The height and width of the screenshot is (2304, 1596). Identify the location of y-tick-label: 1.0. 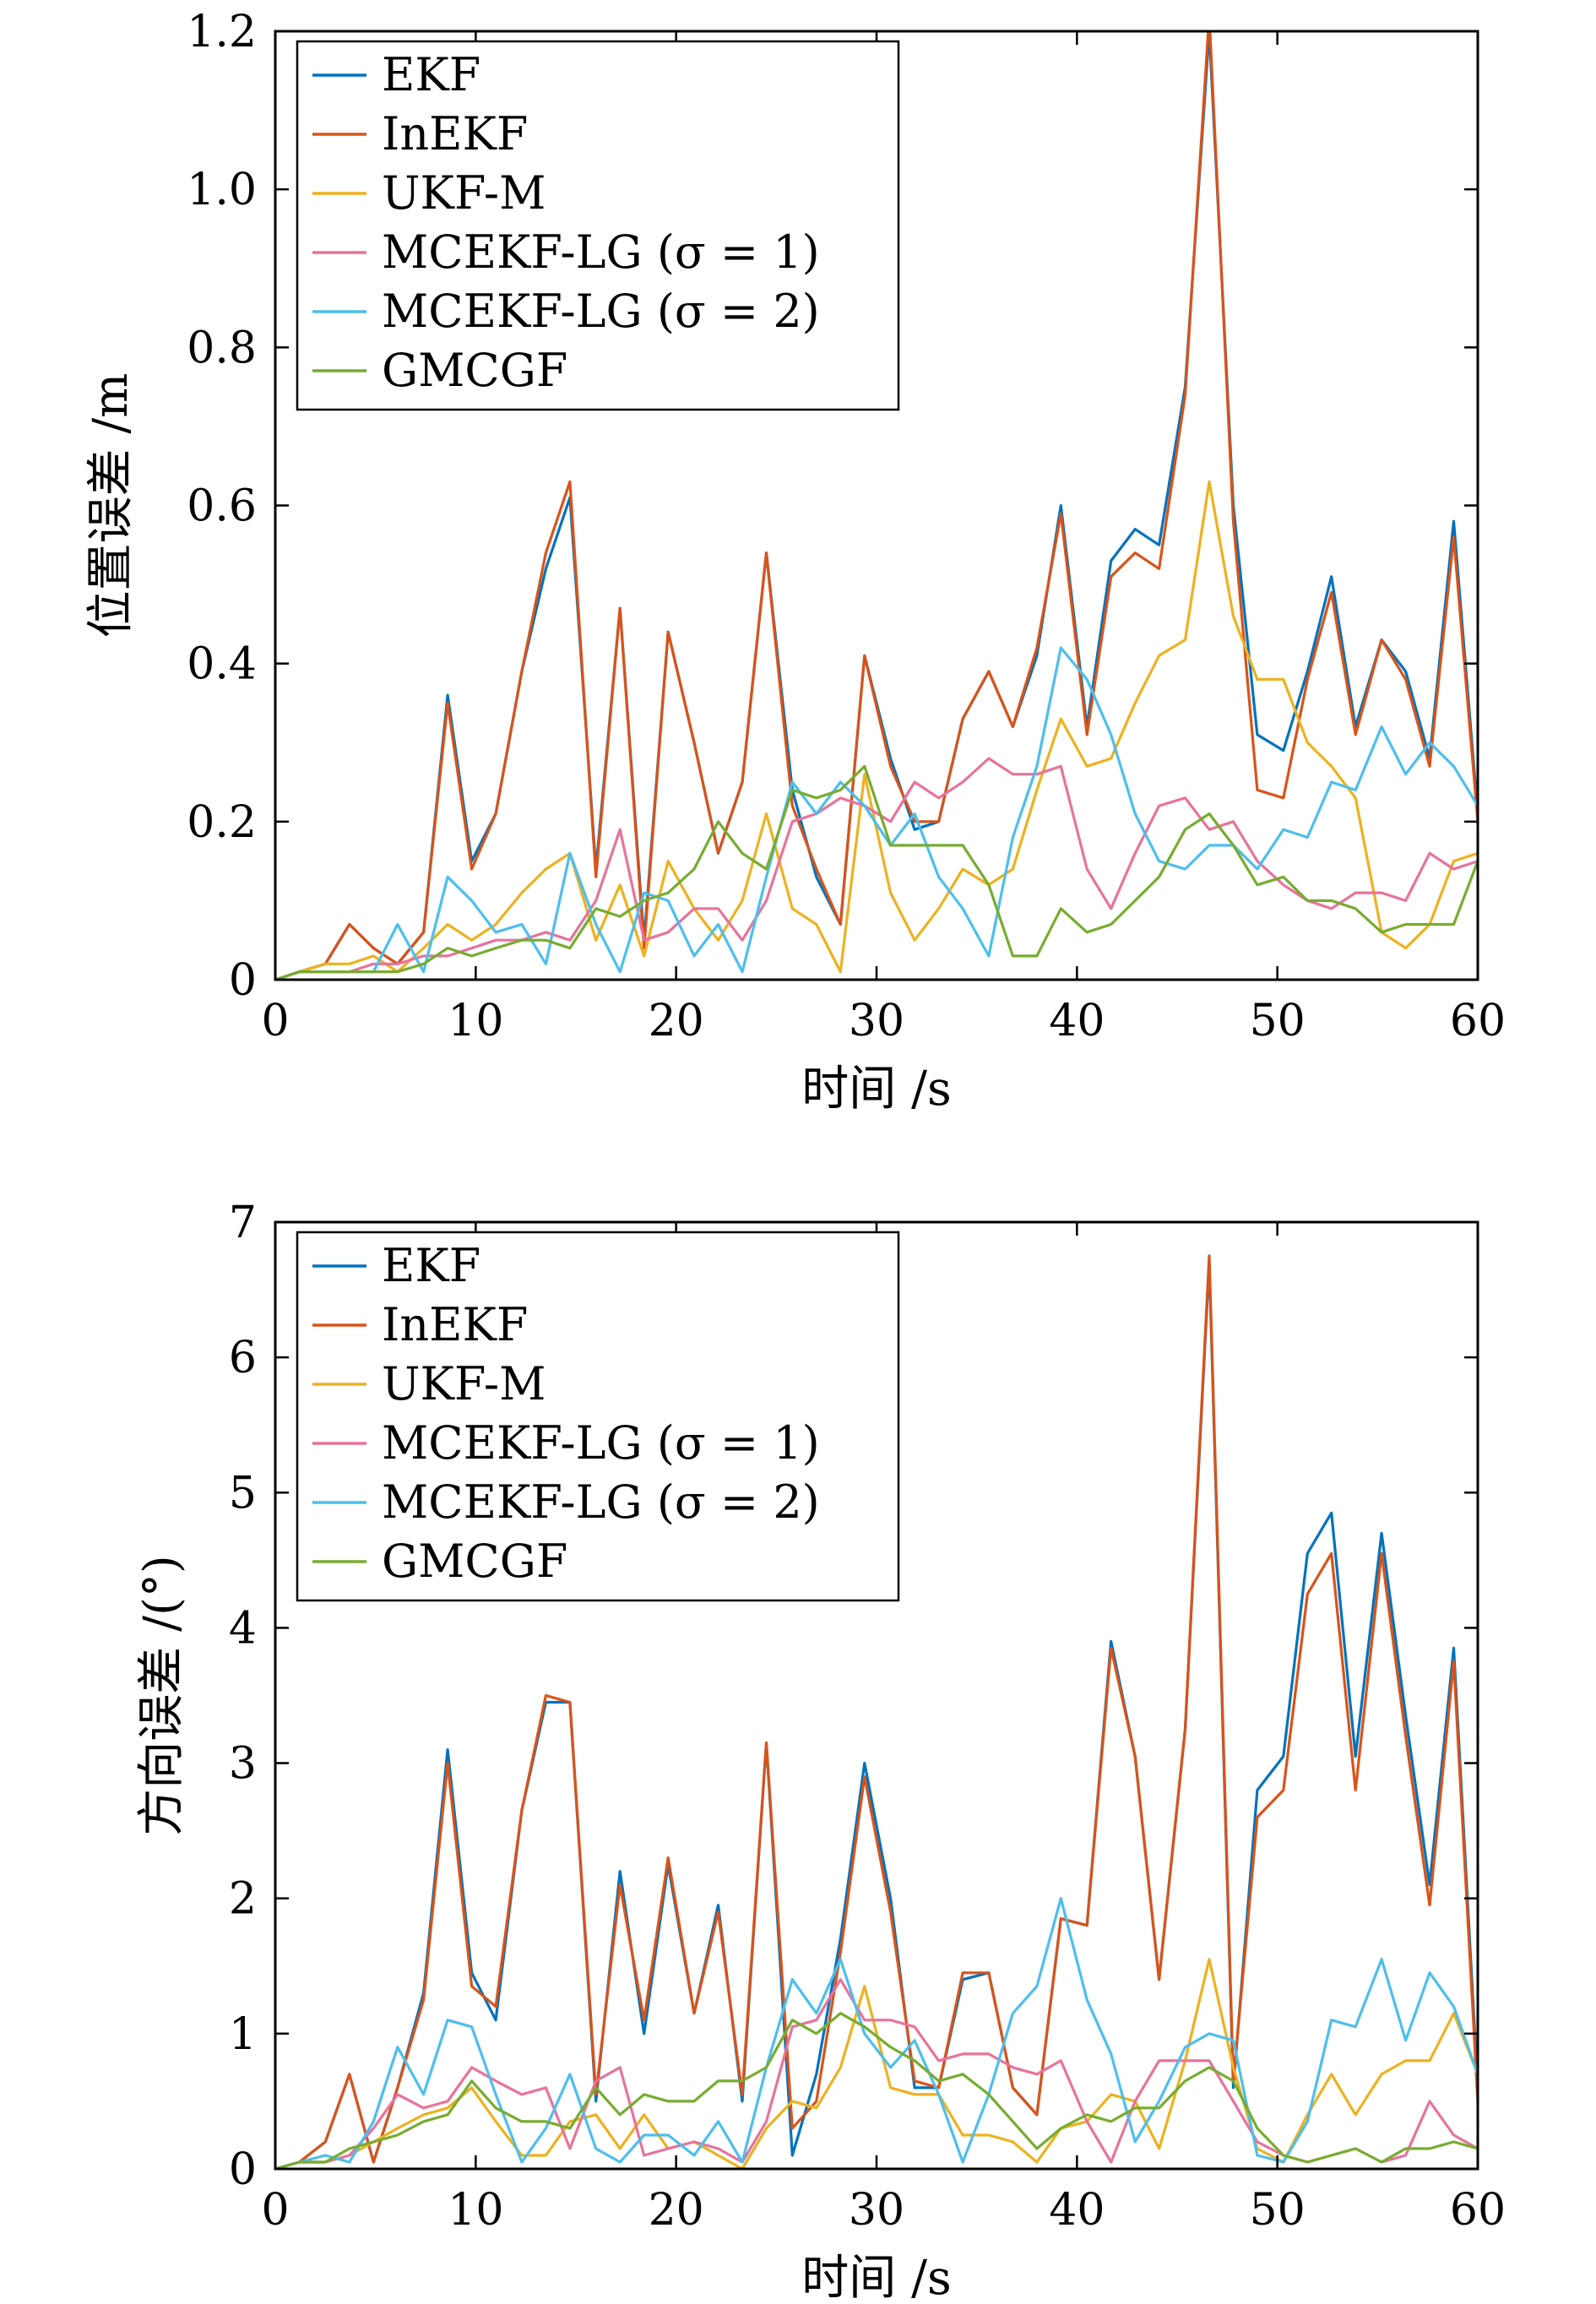
(222, 190).